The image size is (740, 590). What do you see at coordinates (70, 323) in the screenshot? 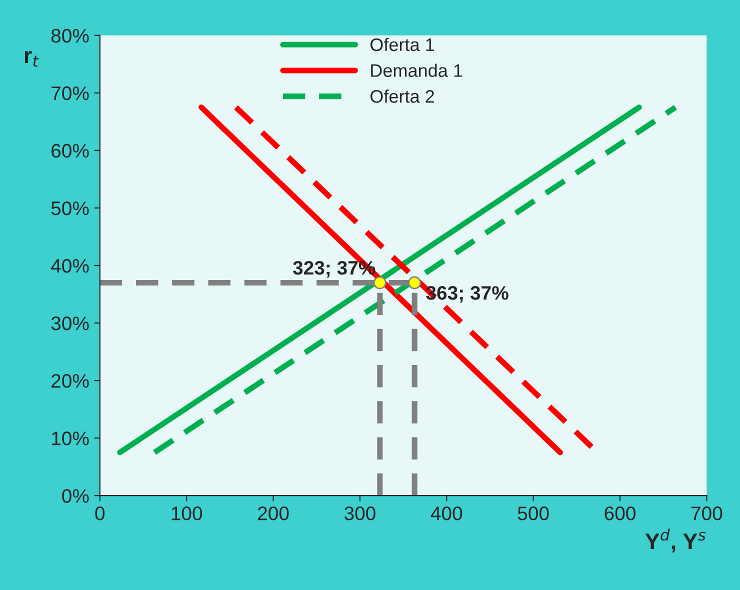
I see `y-tick-label: 30%` at bounding box center [70, 323].